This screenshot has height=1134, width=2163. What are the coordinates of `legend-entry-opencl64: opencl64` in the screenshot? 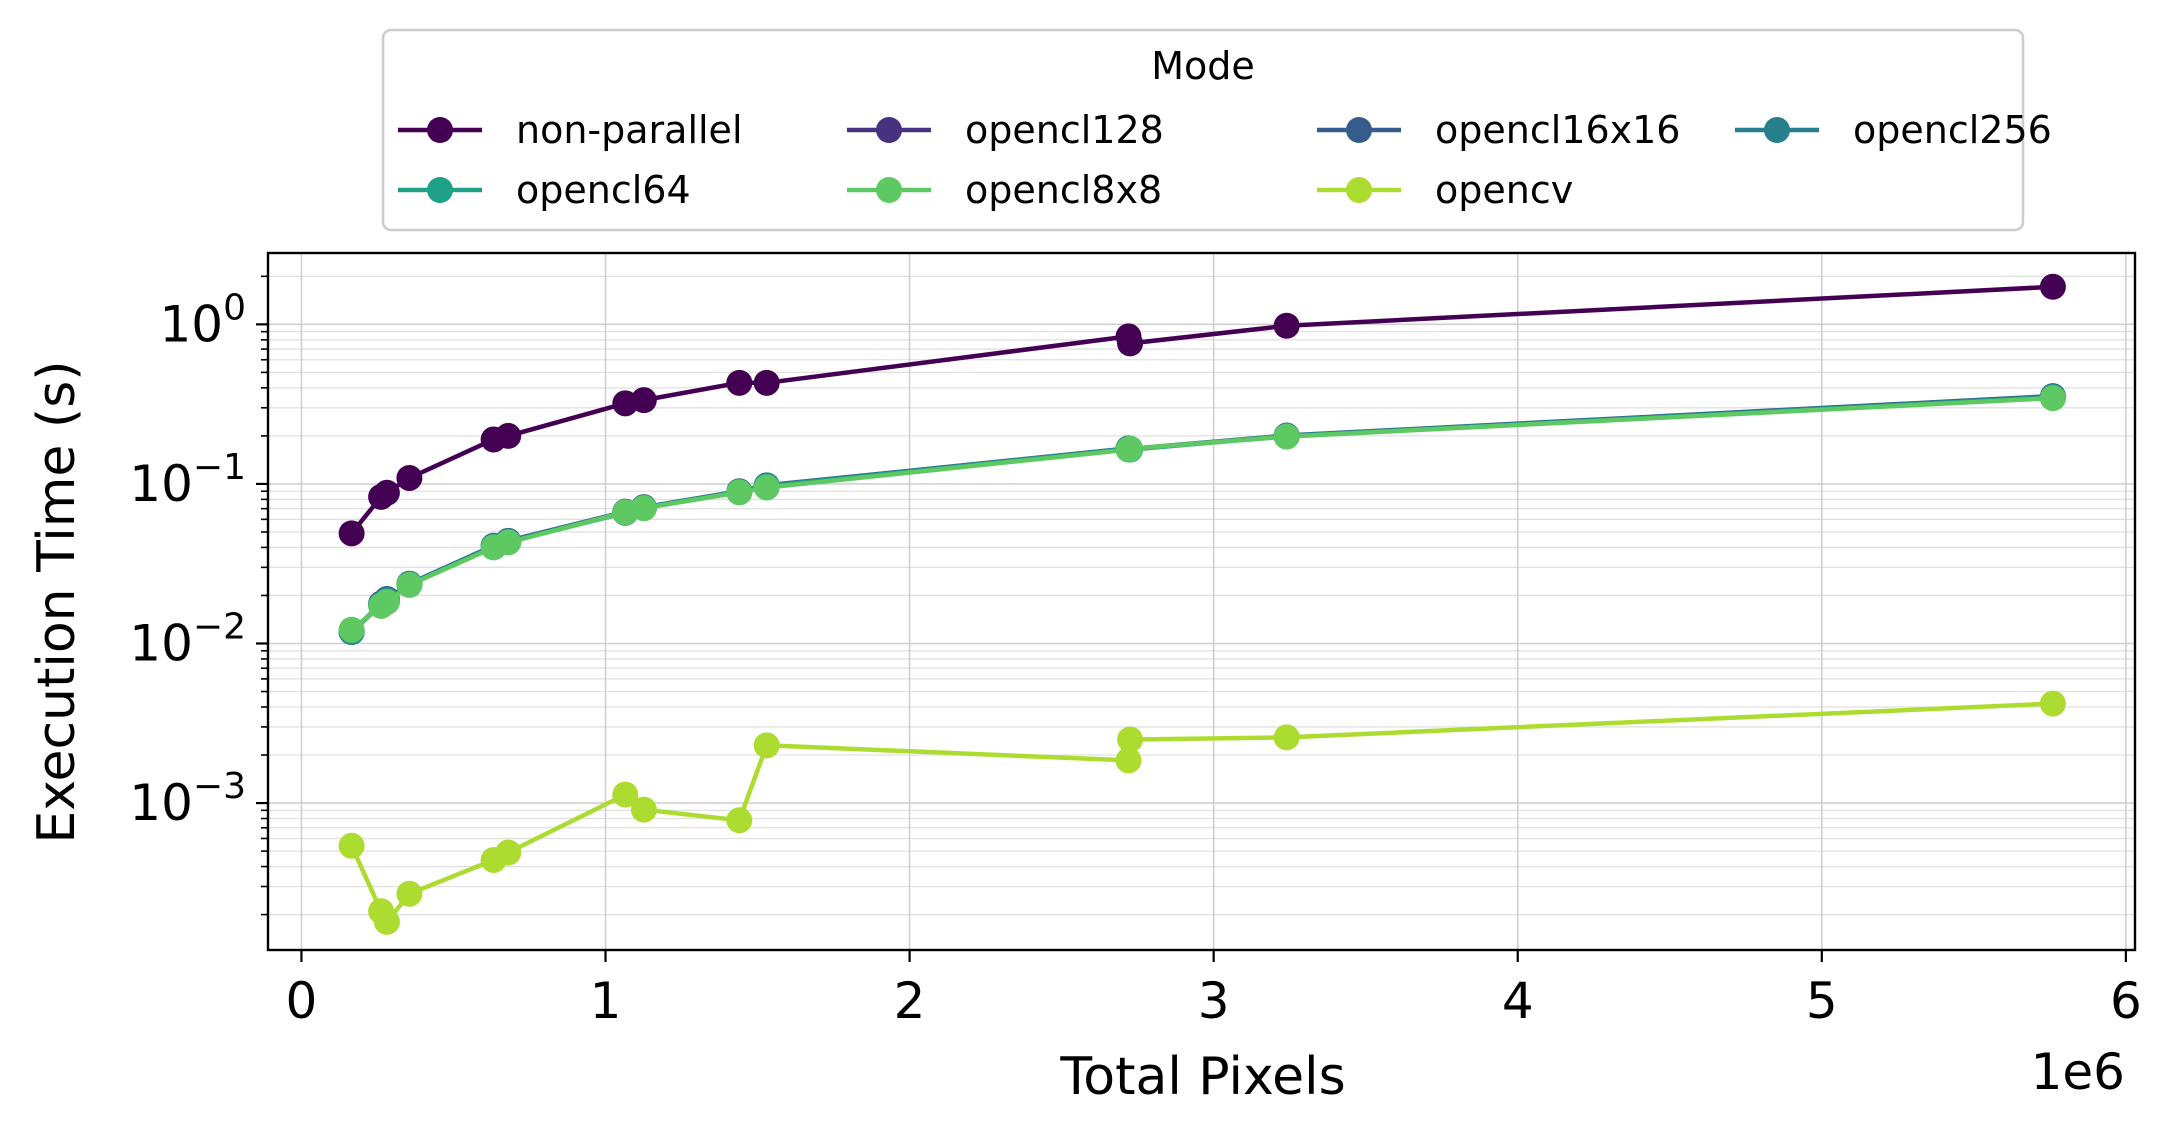 It's located at (544, 190).